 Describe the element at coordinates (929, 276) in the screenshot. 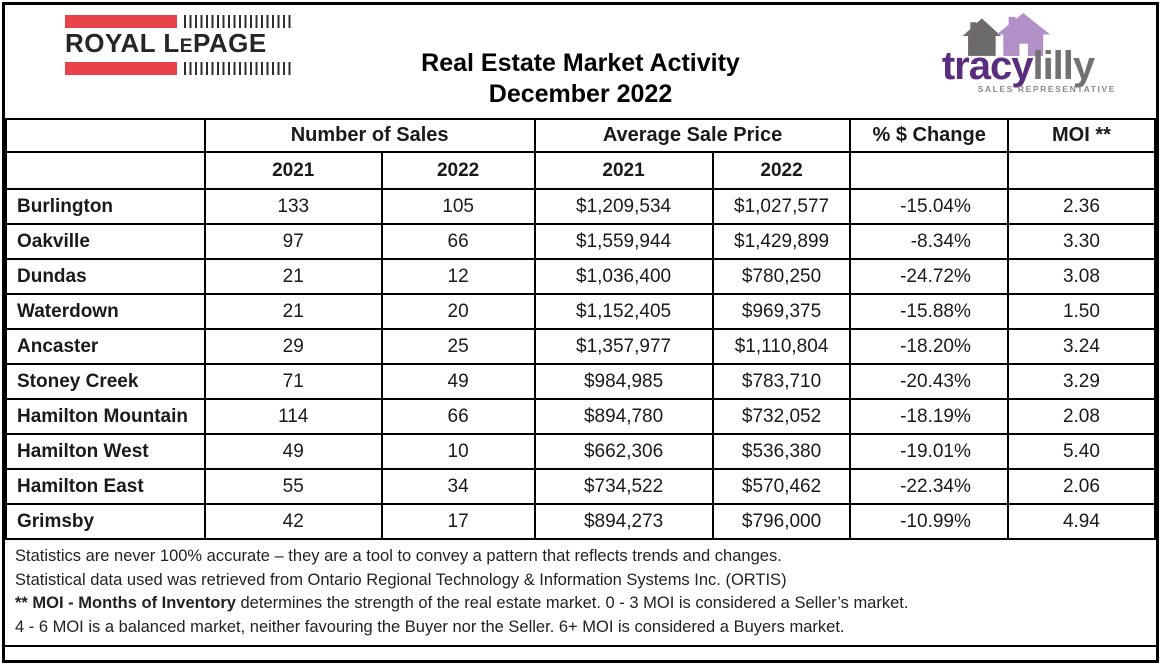

I see `pct-change-value: -24.72%` at that location.